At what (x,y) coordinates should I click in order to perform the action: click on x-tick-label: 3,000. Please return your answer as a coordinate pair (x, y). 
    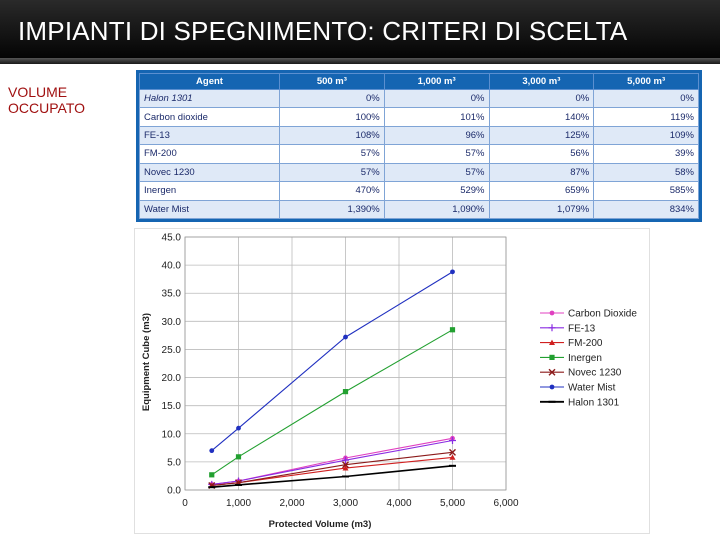
    Looking at the image, I should click on (345, 503).